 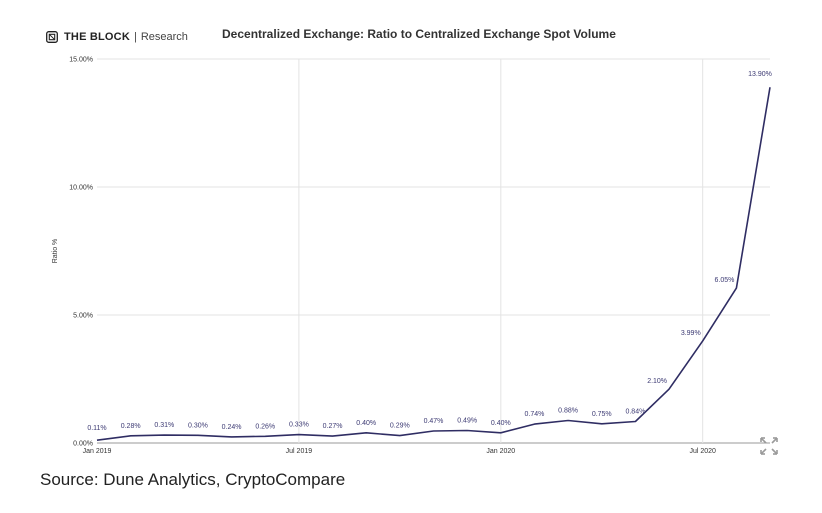 I want to click on data-label: 0.75%, so click(x=602, y=414).